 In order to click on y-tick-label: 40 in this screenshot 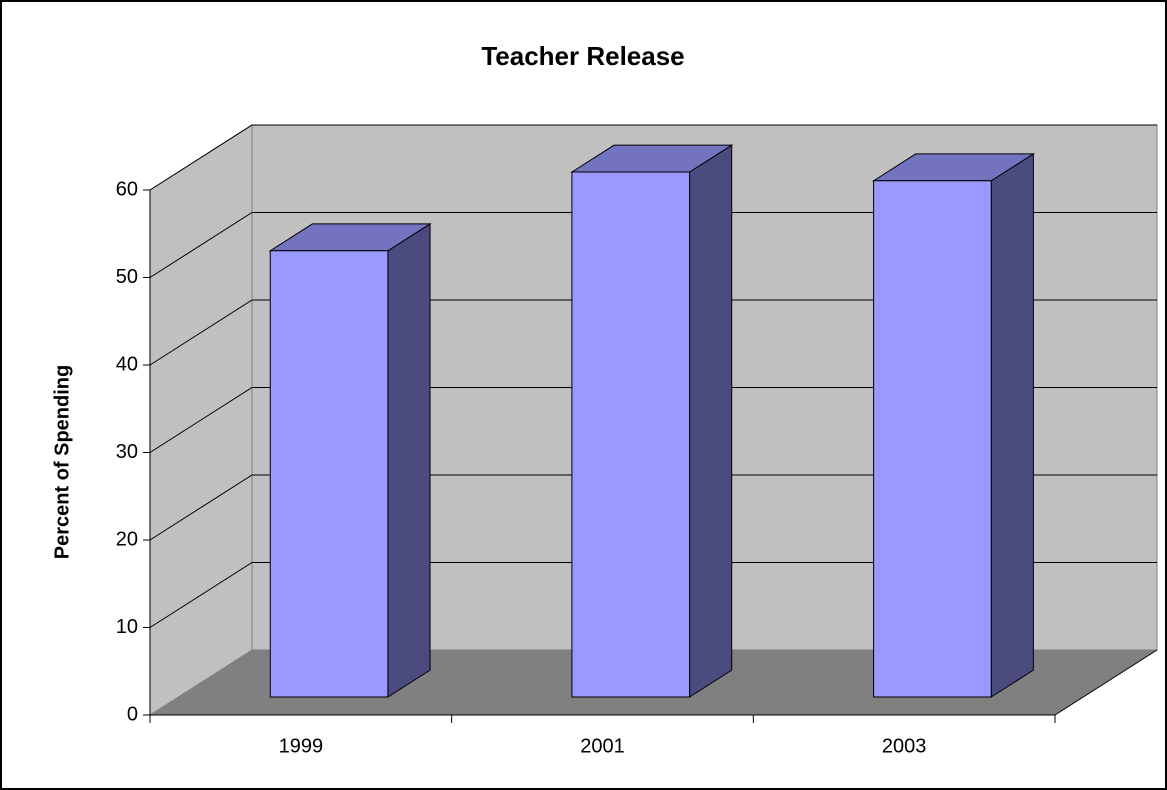, I will do `click(127, 364)`.